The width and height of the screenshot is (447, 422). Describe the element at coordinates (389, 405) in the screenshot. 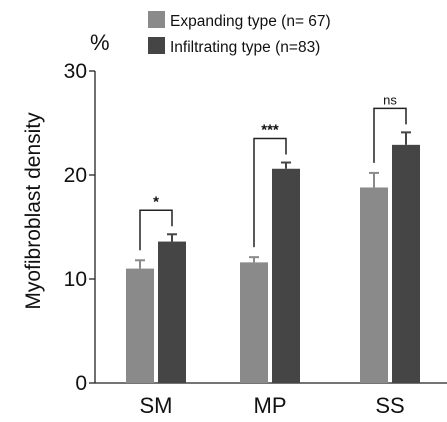

I see `x-tick-label-SS: SS` at that location.